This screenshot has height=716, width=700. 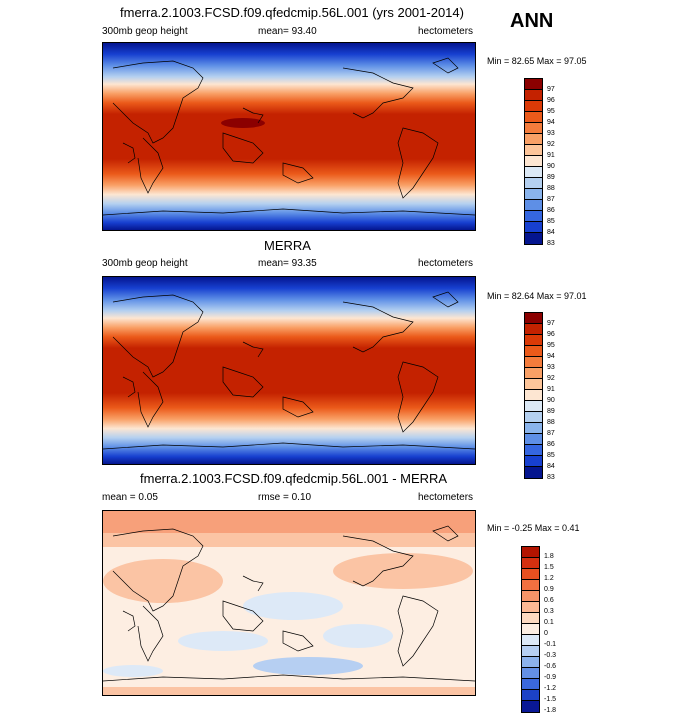 I want to click on colorbar-tick-label: -0.9, so click(x=550, y=677).